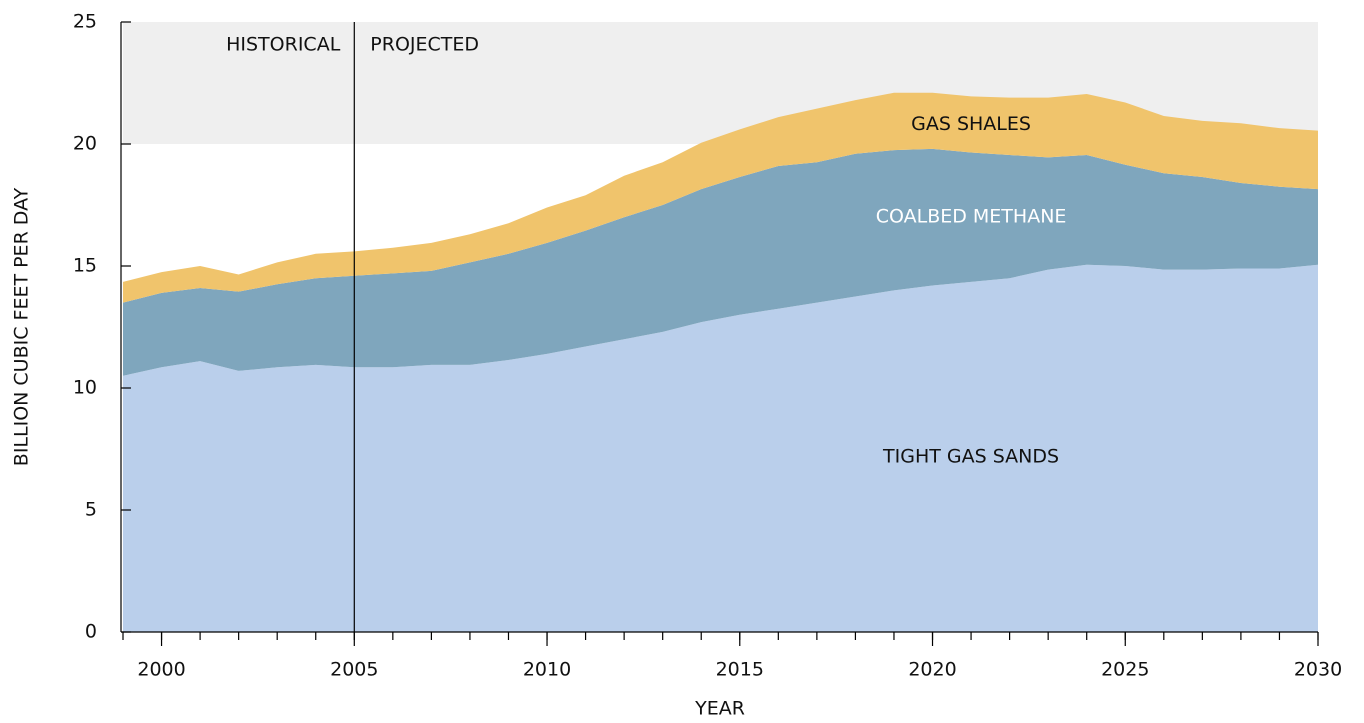  I want to click on series-label: TIGHT GAS SANDS, so click(970, 456).